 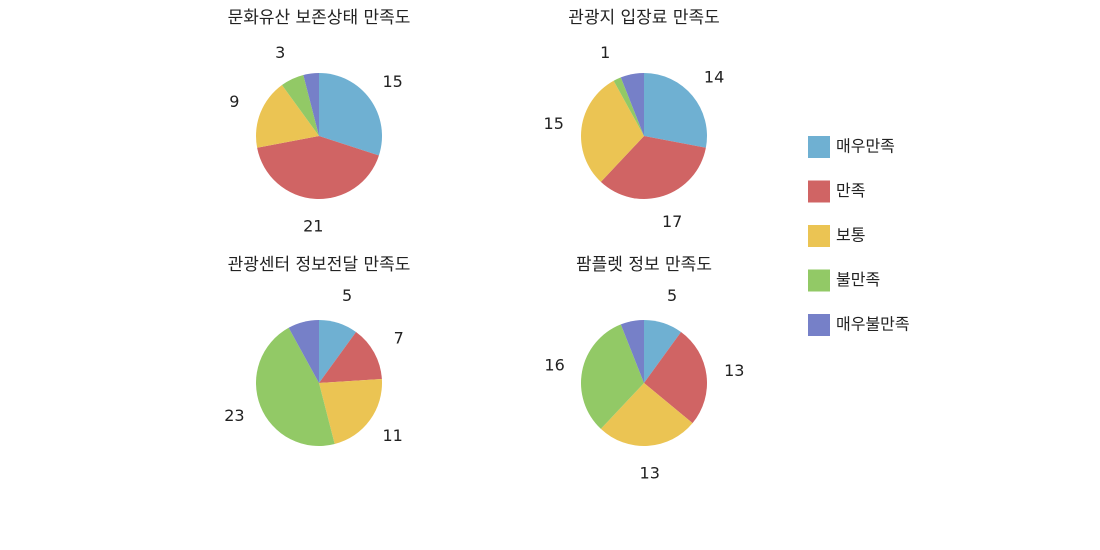 What do you see at coordinates (399, 338) in the screenshot?
I see `data-label: 7` at bounding box center [399, 338].